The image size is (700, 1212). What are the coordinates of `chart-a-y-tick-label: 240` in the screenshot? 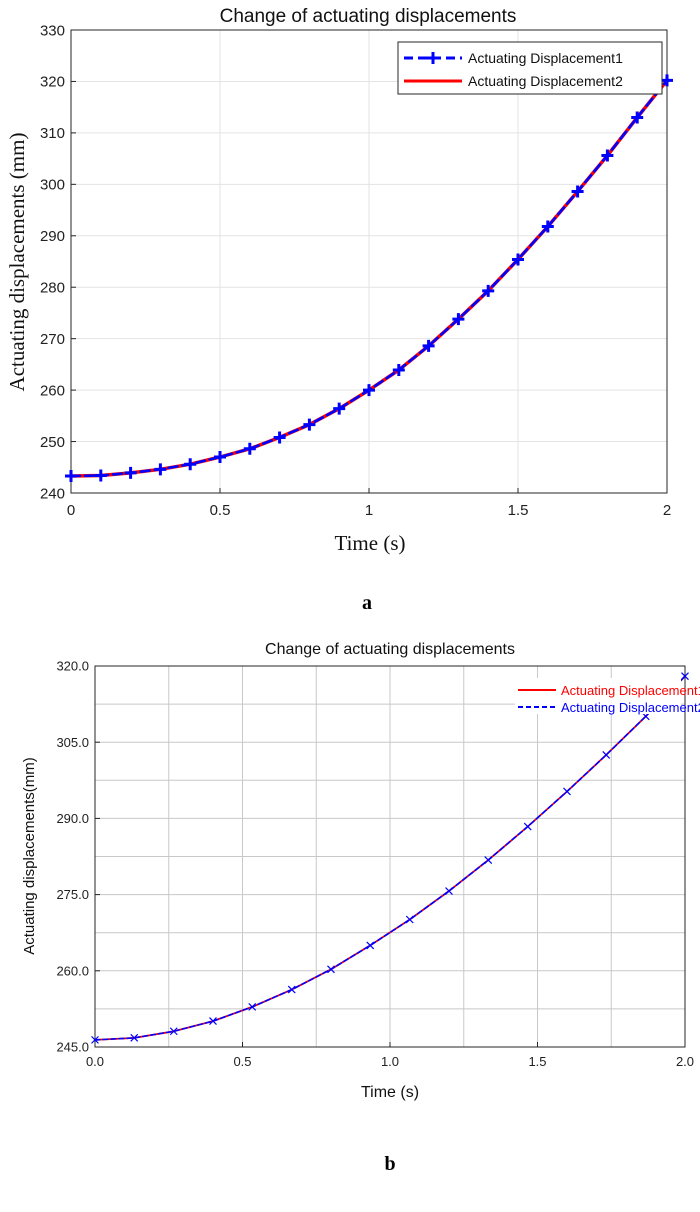 It's located at (52, 493).